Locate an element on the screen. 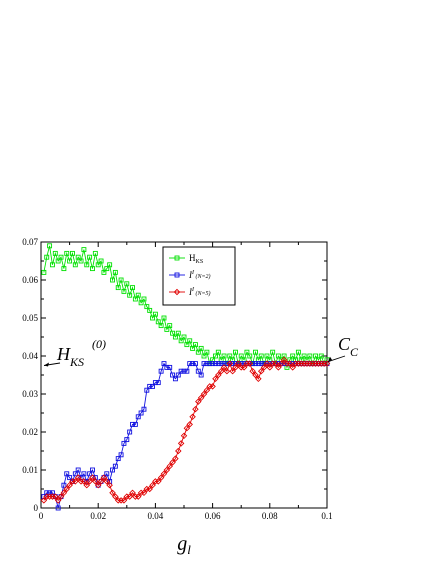  legend-label: HKS is located at coordinates (196, 259).